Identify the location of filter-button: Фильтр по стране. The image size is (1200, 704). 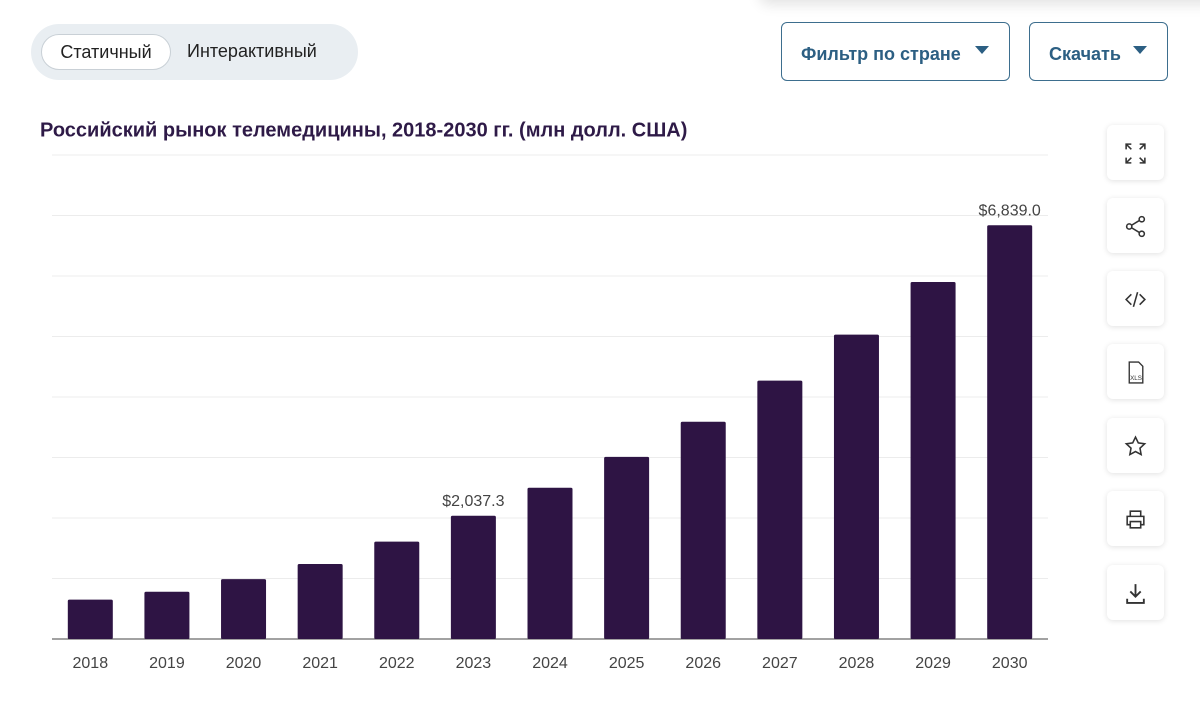
(895, 51).